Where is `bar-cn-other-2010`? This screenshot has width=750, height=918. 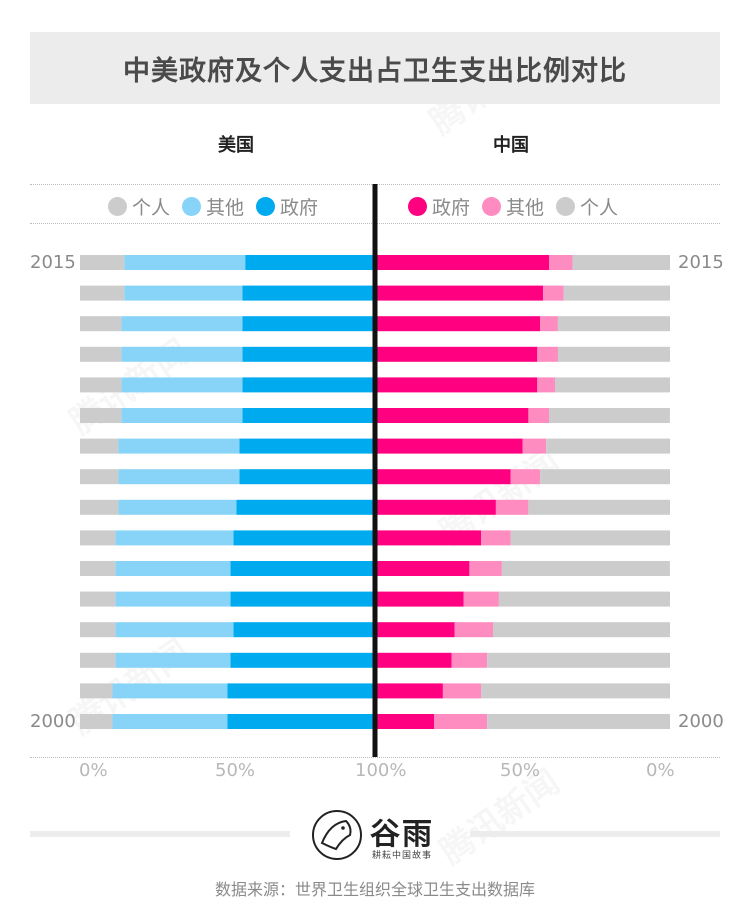
bar-cn-other-2010 is located at coordinates (539, 415).